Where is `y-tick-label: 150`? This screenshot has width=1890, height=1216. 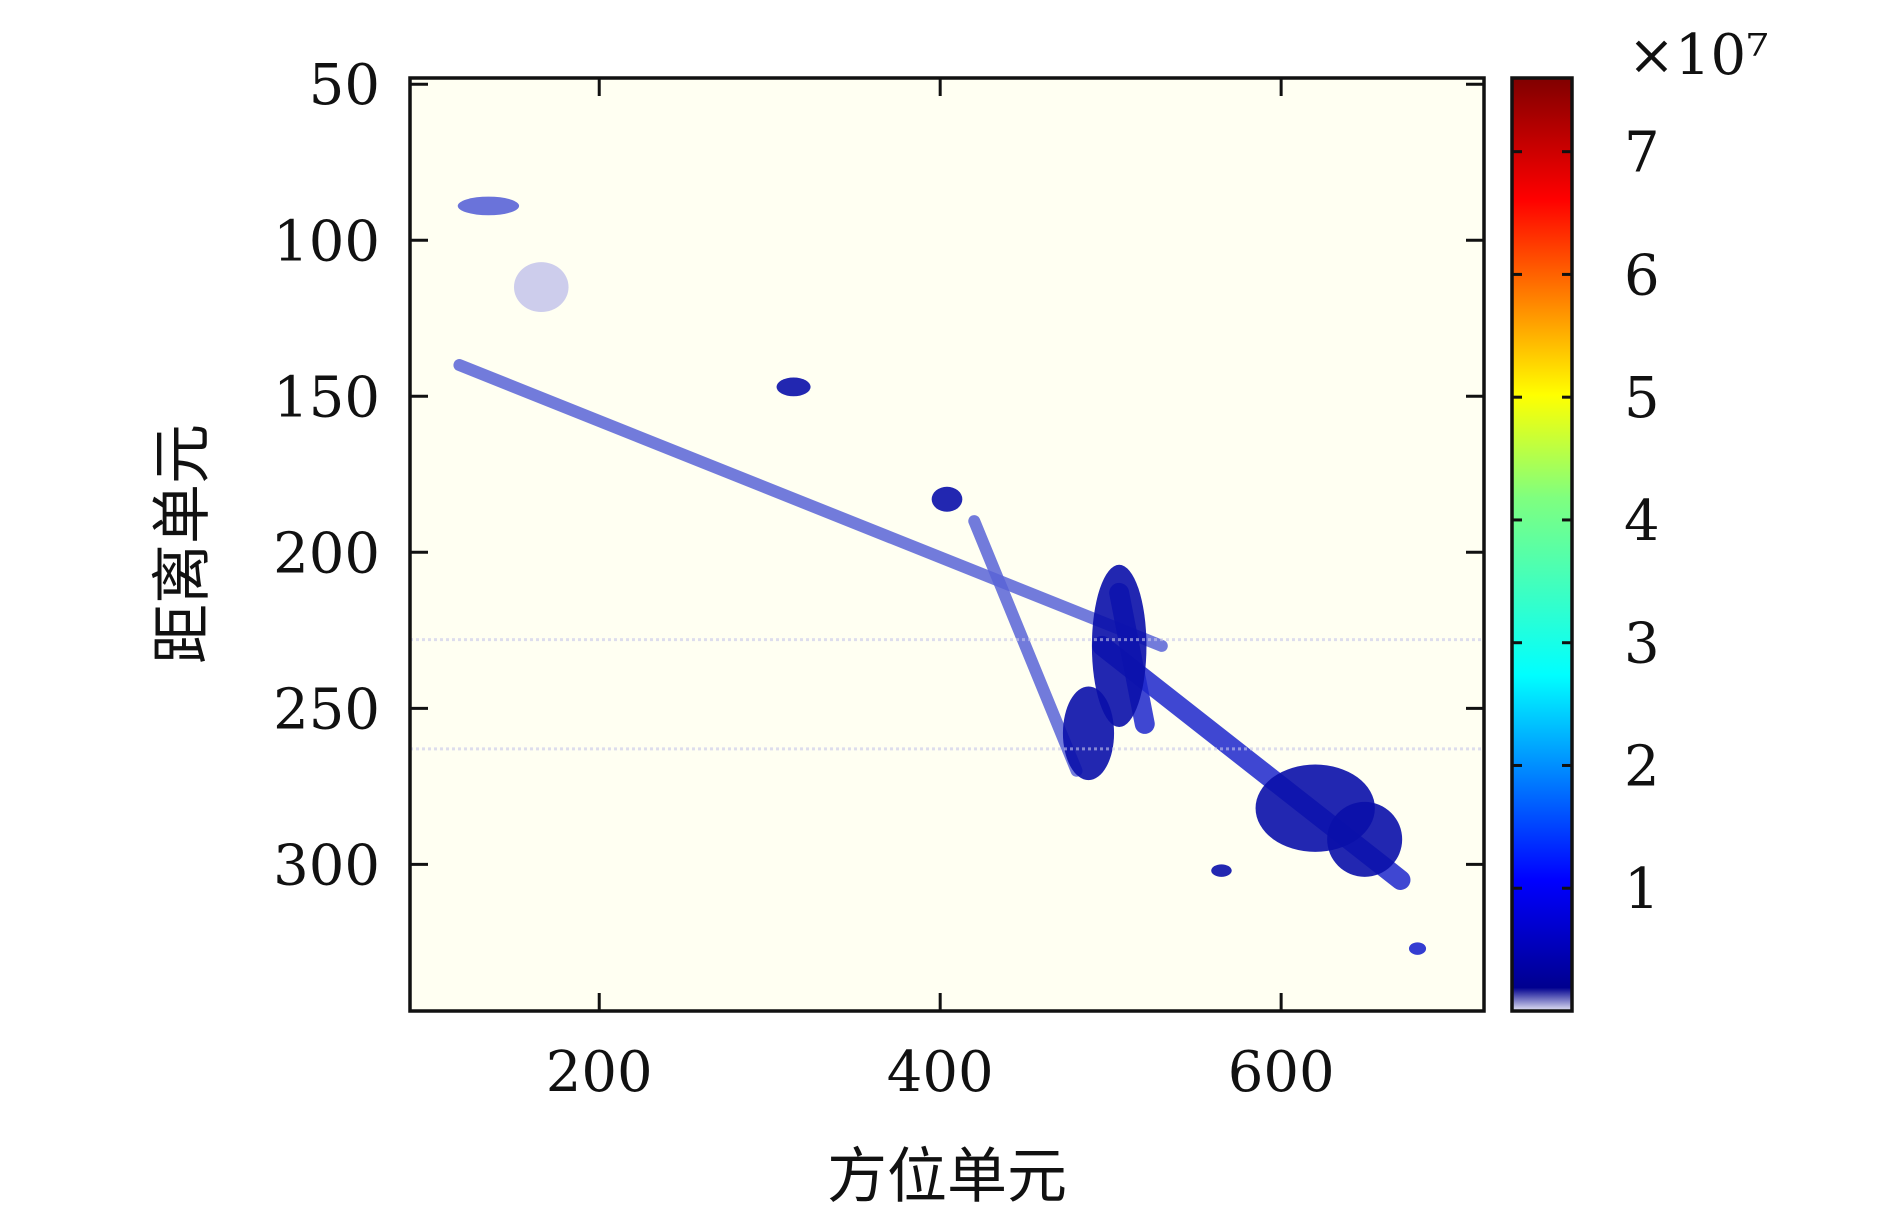
y-tick-label: 150 is located at coordinates (326, 397).